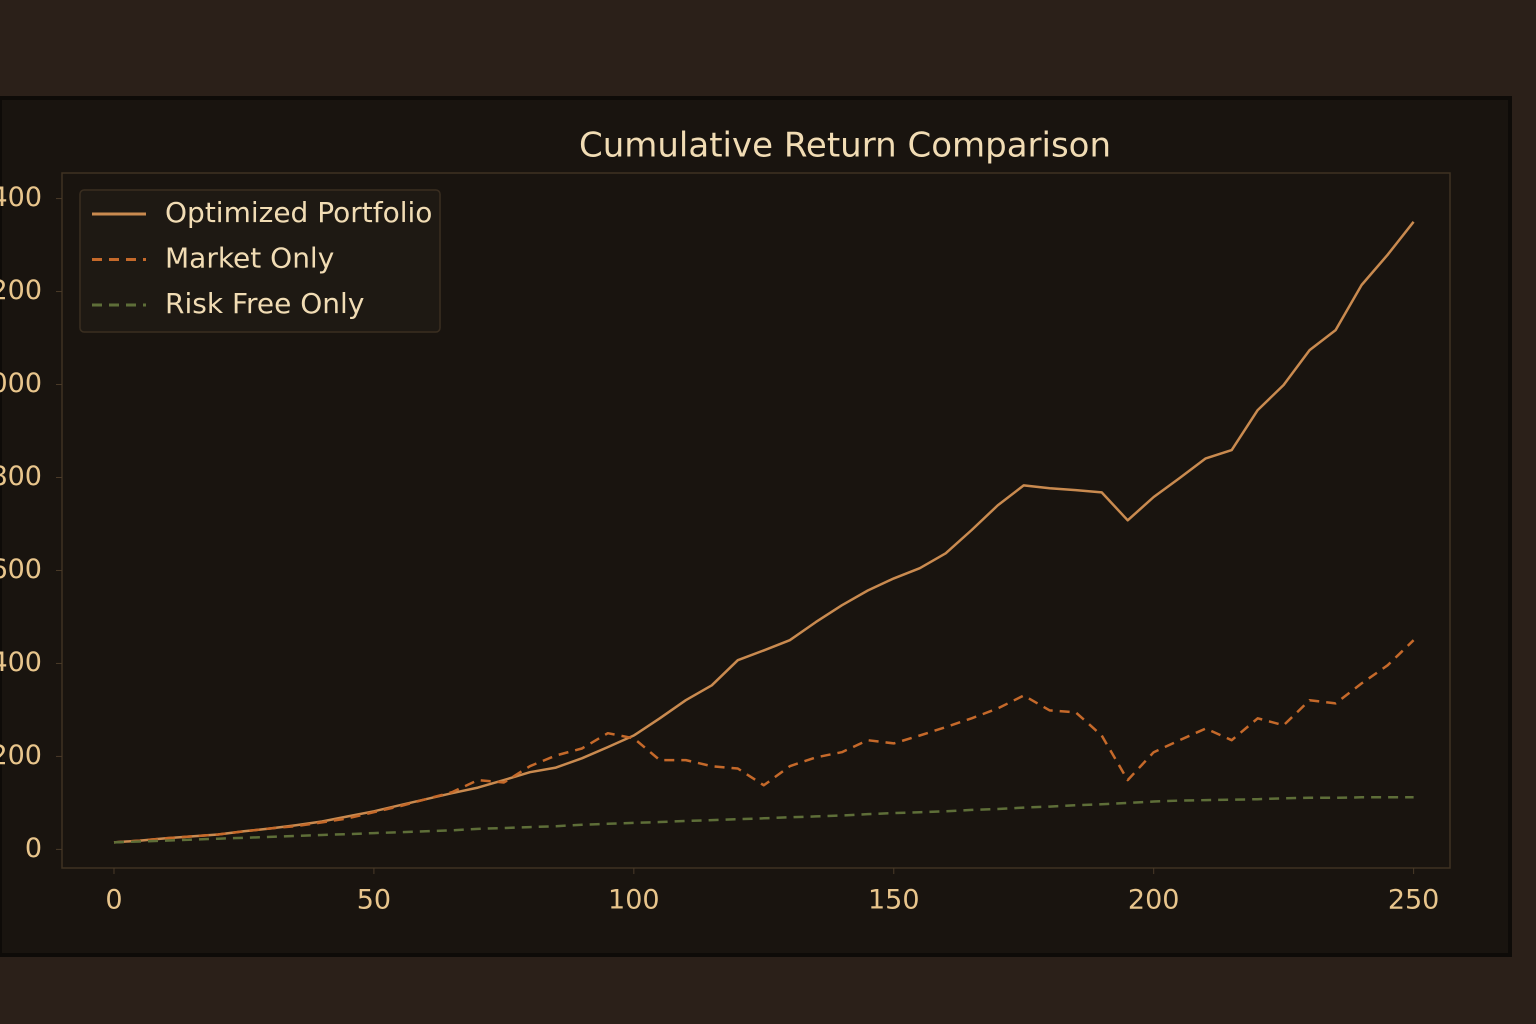 This screenshot has width=1536, height=1024. I want to click on x-tick-label: 0, so click(113, 900).